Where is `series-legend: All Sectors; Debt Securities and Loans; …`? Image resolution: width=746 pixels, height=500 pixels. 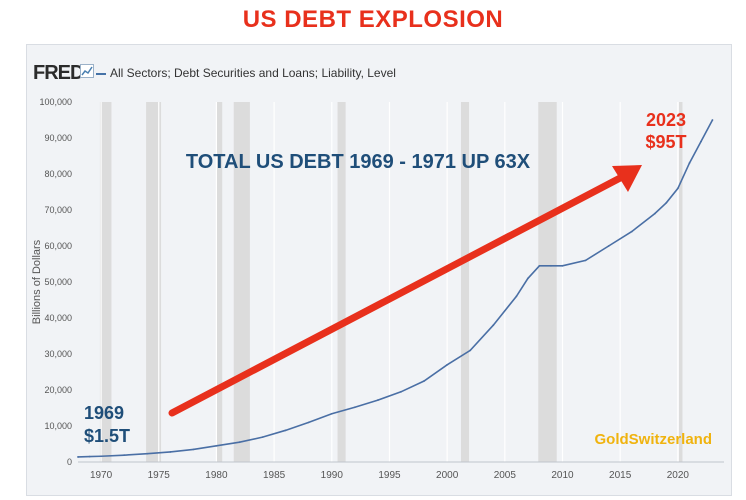 series-legend: All Sectors; Debt Securities and Loans; … is located at coordinates (246, 73).